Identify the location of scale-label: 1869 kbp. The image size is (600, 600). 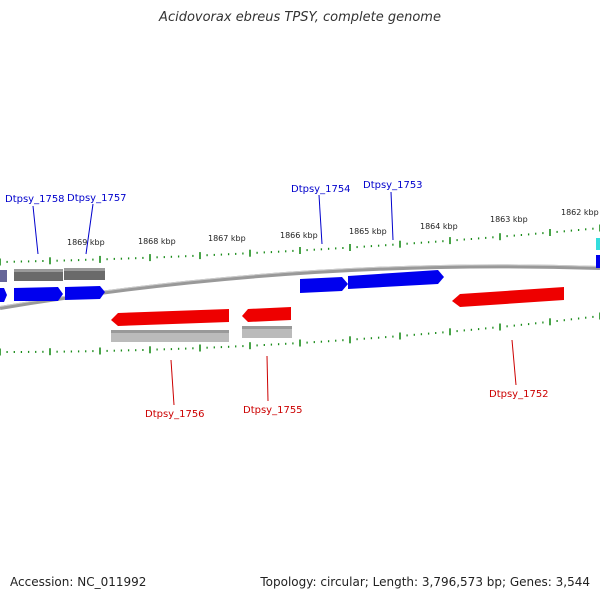
(86, 242).